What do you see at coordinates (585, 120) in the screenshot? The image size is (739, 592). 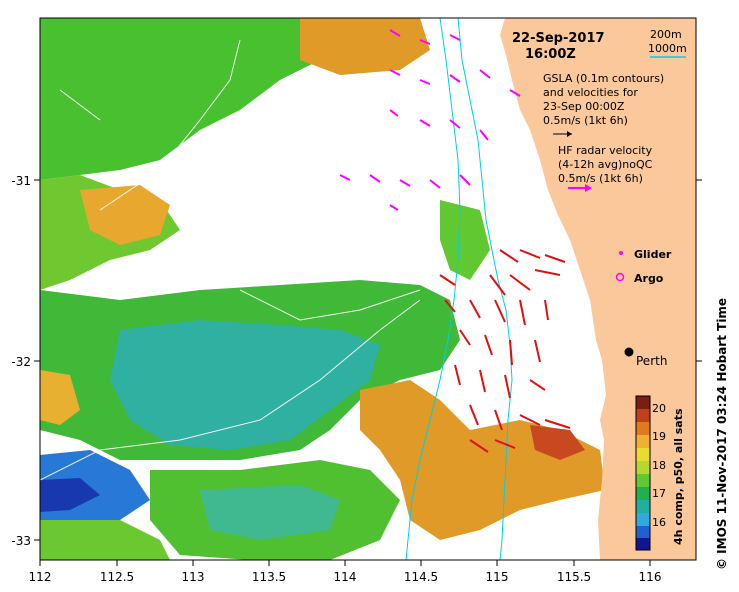 I see `gsla-scale-label: 0.5m/s (1kt 6h)` at bounding box center [585, 120].